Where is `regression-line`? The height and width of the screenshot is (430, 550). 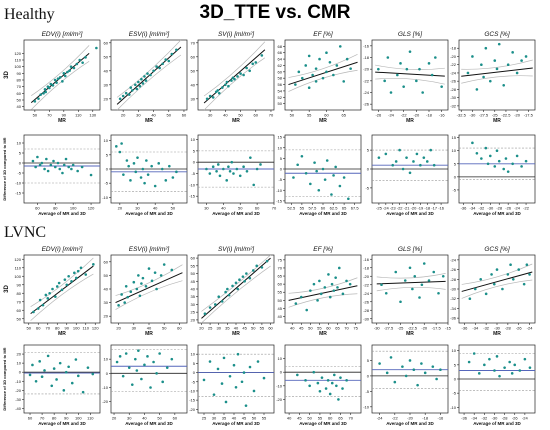
regression-line is located at coordinates (497, 72).